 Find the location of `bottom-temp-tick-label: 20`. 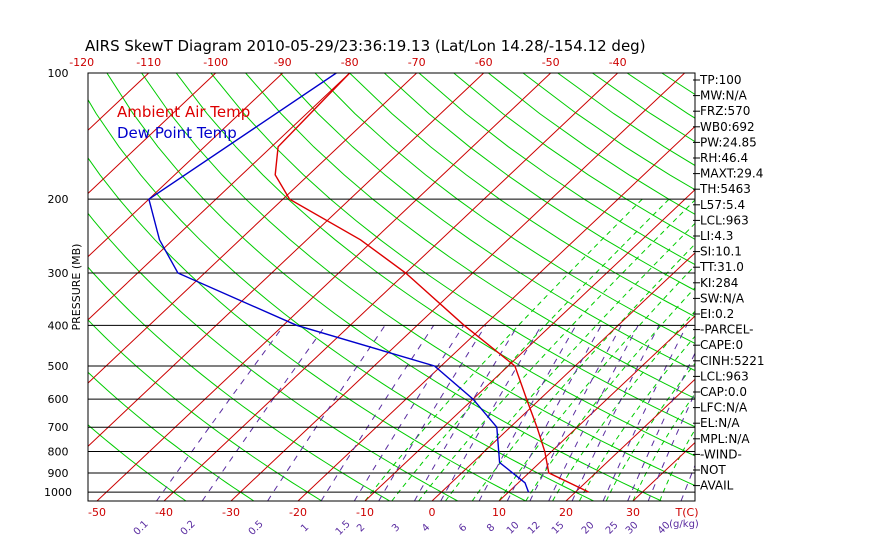

bottom-temp-tick-label: 20 is located at coordinates (566, 512).